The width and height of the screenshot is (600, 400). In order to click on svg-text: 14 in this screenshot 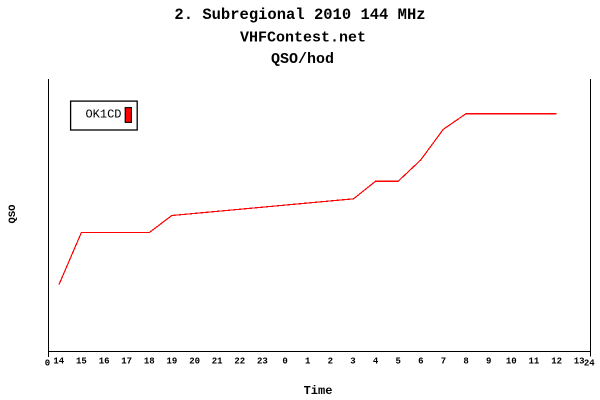, I will do `click(58, 362)`.